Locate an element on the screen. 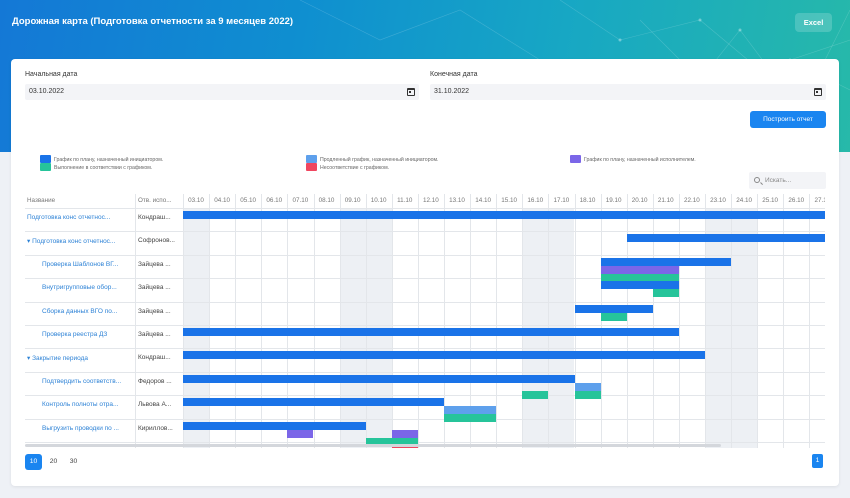  legend-swatch-plan-initiator is located at coordinates (45, 159).